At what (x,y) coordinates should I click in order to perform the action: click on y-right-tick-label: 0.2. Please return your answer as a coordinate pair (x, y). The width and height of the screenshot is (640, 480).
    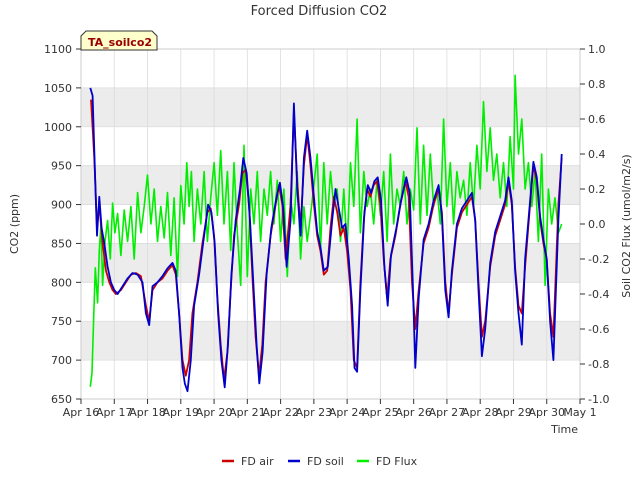
    Looking at the image, I should click on (597, 189).